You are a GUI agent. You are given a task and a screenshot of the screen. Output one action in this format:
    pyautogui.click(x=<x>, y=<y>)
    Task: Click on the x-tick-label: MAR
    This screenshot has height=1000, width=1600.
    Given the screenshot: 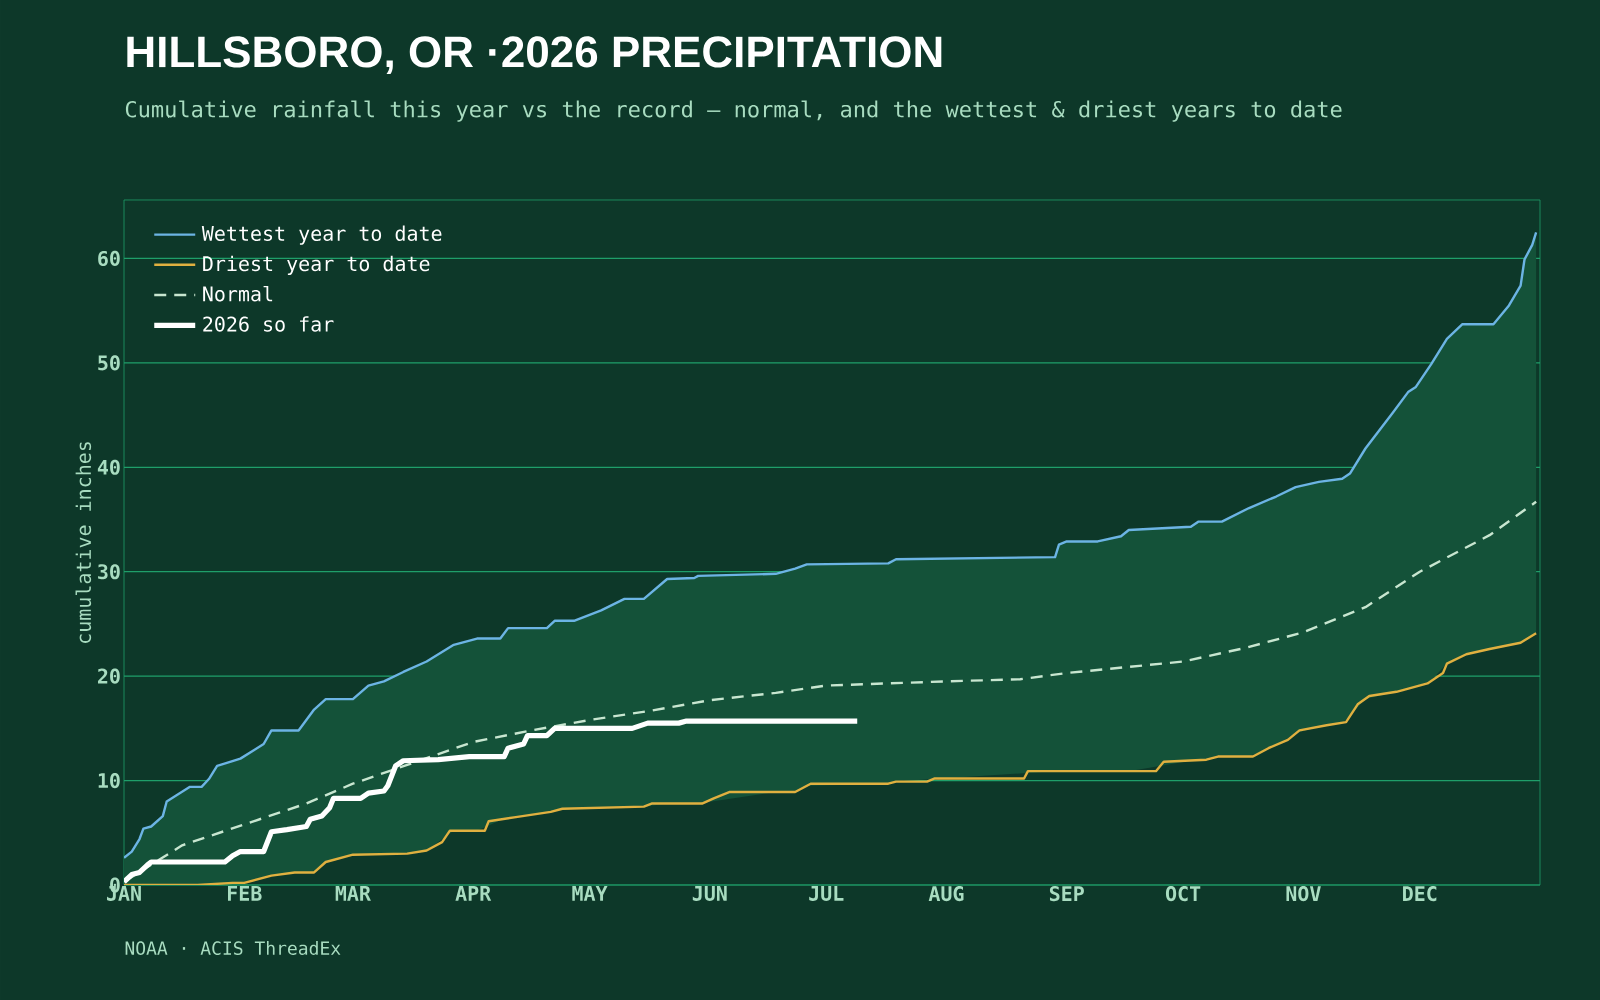 What is the action you would take?
    pyautogui.click(x=353, y=893)
    